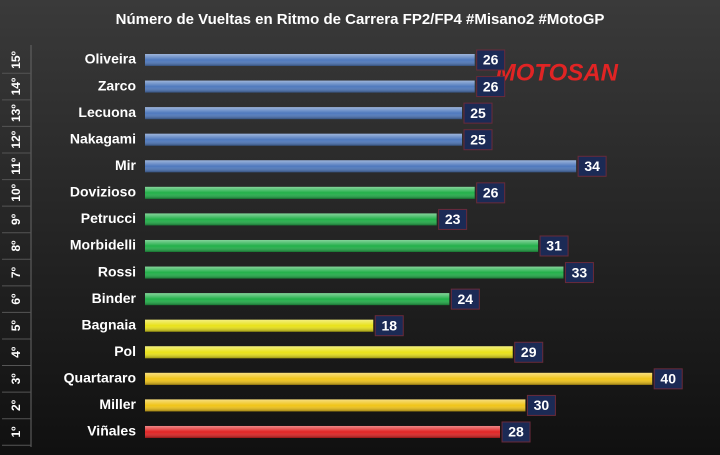 The height and width of the screenshot is (455, 720). I want to click on value-label: 18, so click(389, 325).